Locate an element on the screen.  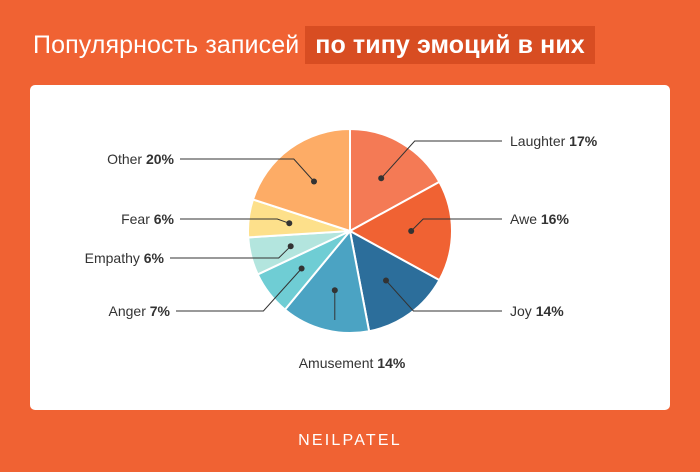
data-label-anger: Anger 7% is located at coordinates (140, 311).